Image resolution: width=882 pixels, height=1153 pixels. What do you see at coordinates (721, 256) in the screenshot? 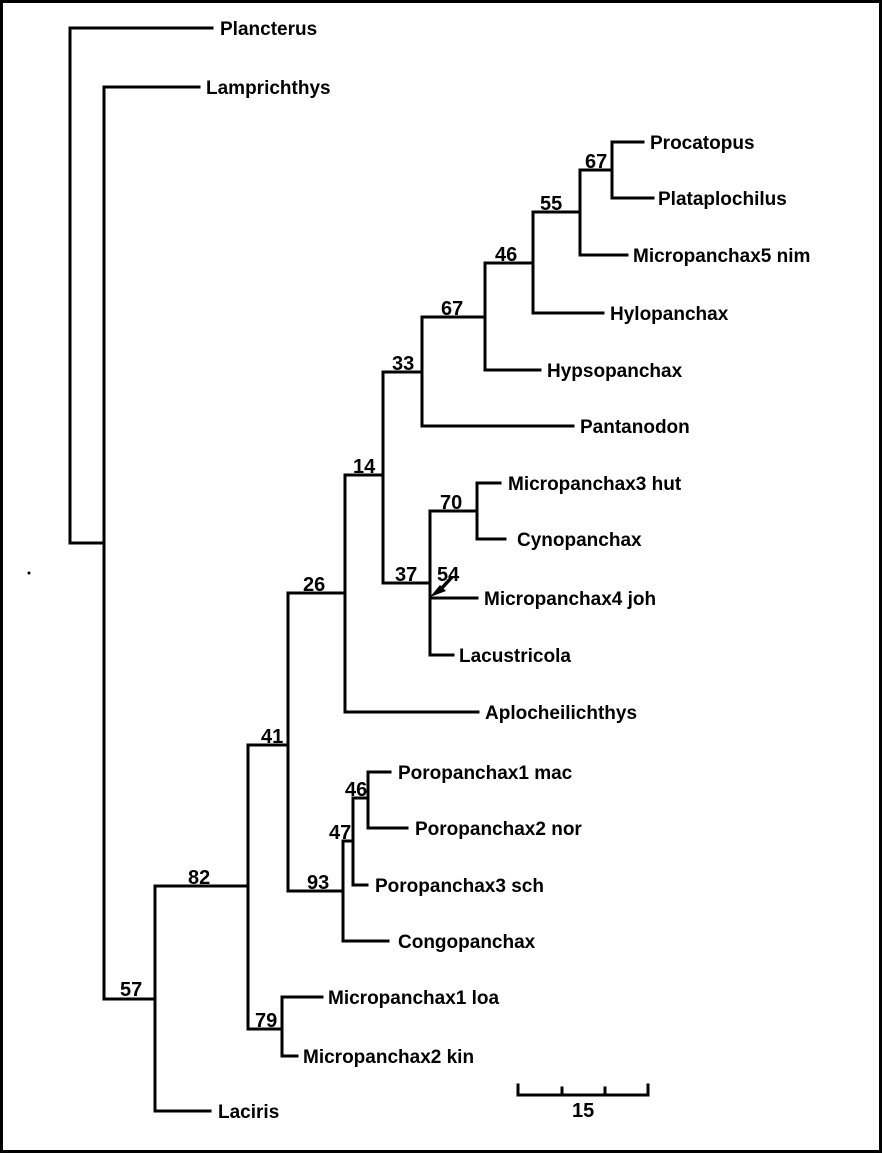
I see `taxon-label: Micropanchax5 nim` at bounding box center [721, 256].